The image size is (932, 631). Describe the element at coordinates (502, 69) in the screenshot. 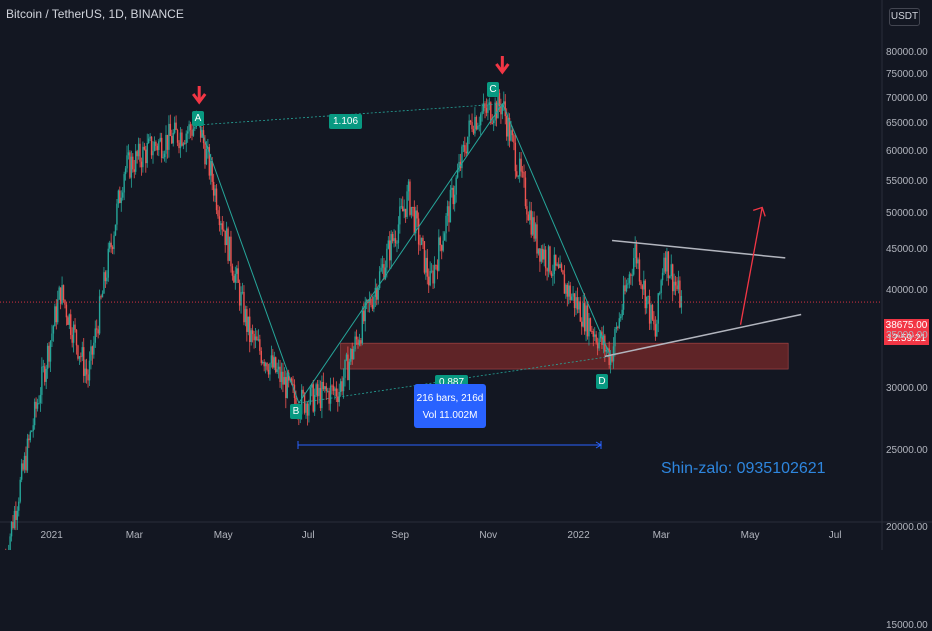

I see `down-arrow-head` at that location.